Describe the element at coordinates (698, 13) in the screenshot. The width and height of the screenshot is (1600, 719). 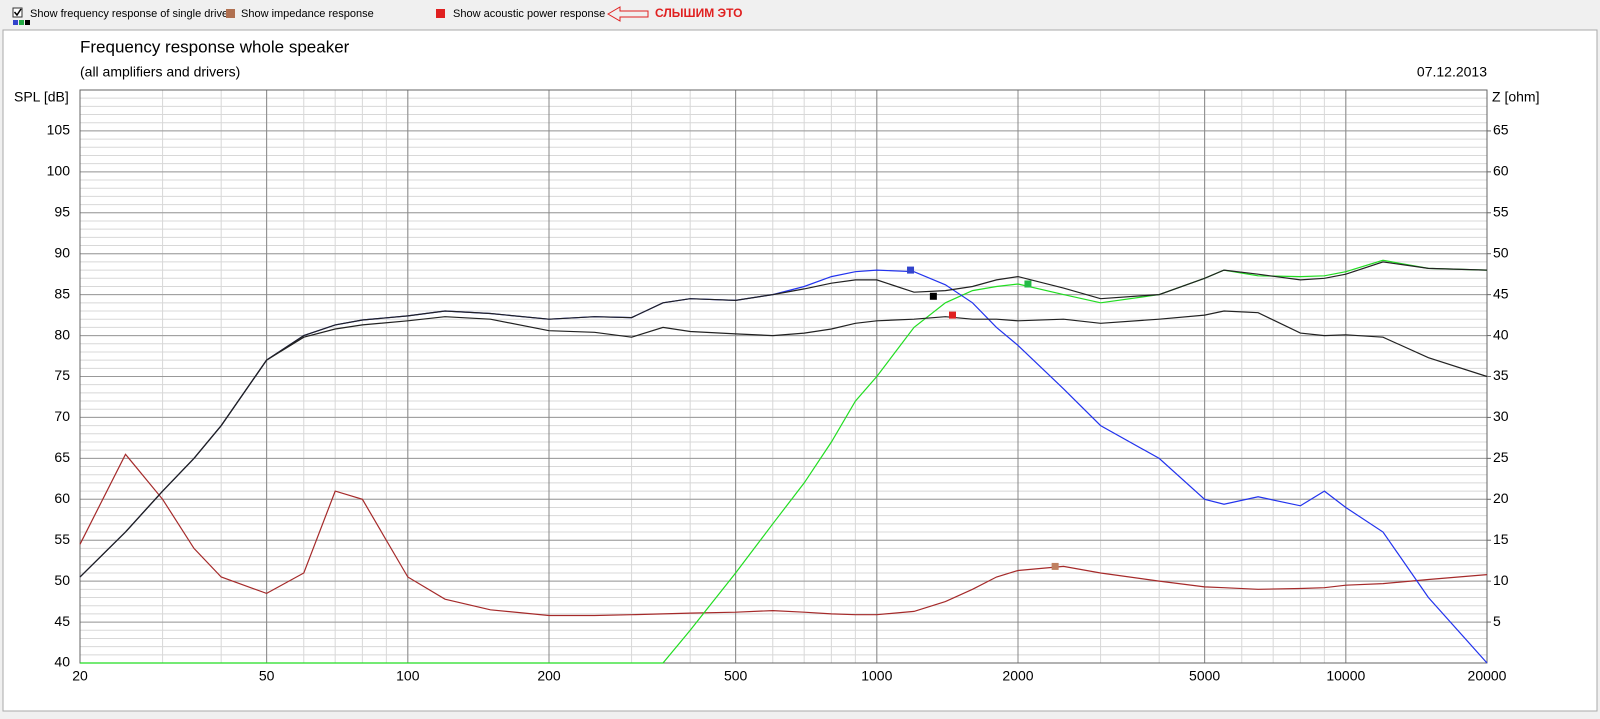
I see `note: СЛЫШИМ ЭТО` at that location.